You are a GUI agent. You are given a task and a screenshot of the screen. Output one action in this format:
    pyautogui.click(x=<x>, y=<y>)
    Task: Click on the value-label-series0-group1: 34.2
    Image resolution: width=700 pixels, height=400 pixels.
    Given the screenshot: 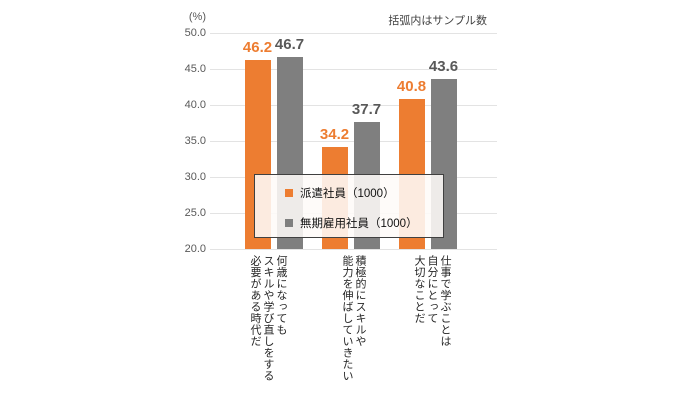 What is the action you would take?
    pyautogui.click(x=334, y=134)
    